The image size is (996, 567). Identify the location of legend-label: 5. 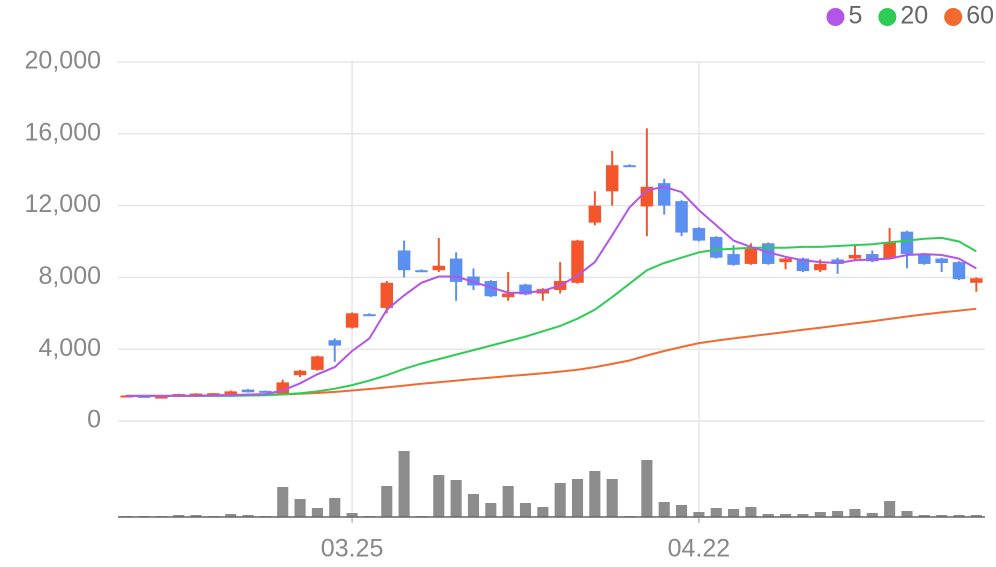
(855, 16).